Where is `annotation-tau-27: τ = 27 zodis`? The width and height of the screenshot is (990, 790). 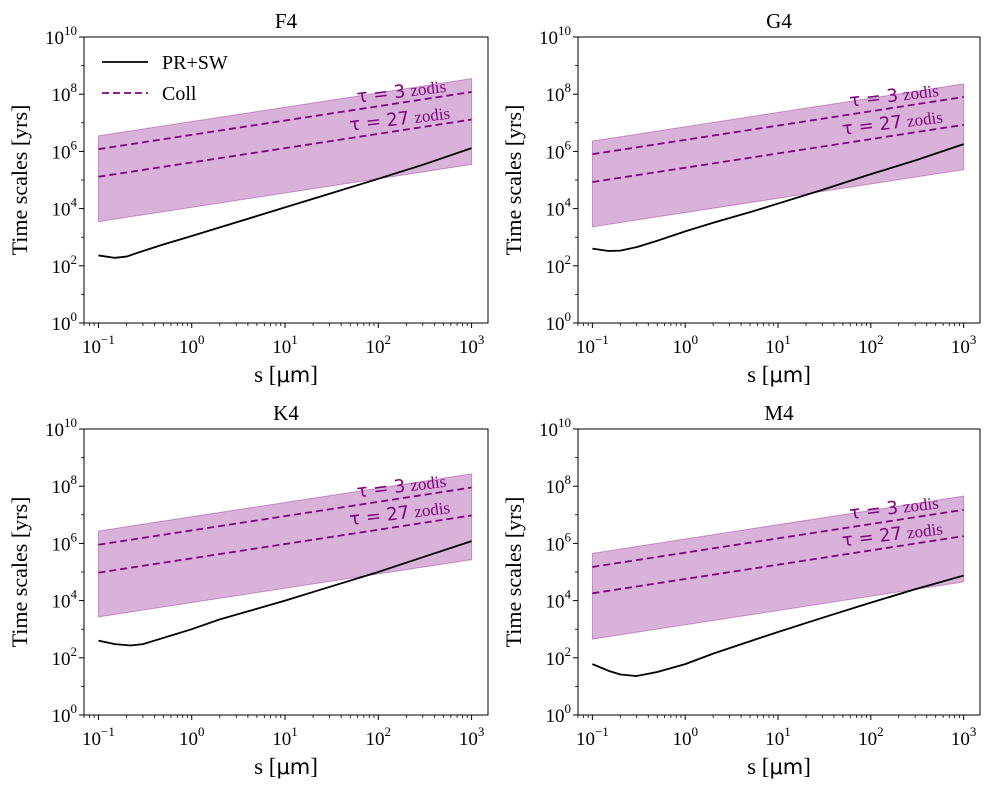 annotation-tau-27: τ = 27 zodis is located at coordinates (399, 513).